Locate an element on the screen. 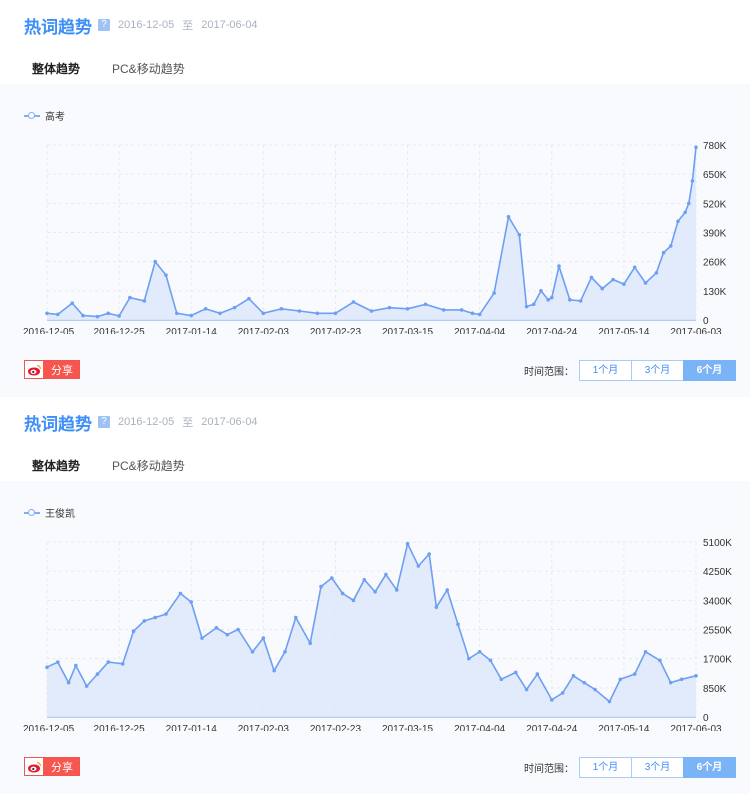 This screenshot has height=794, width=750. x-tick-label: 2016-12-05 is located at coordinates (49, 727).